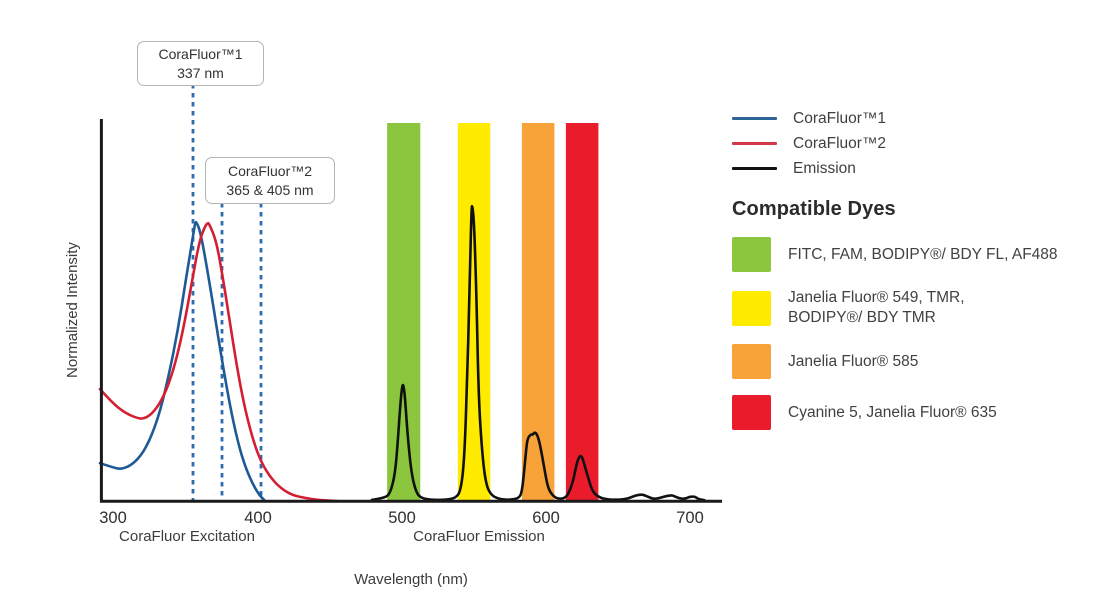  I want to click on x-axis-title: Wavelength (nm), so click(411, 579).